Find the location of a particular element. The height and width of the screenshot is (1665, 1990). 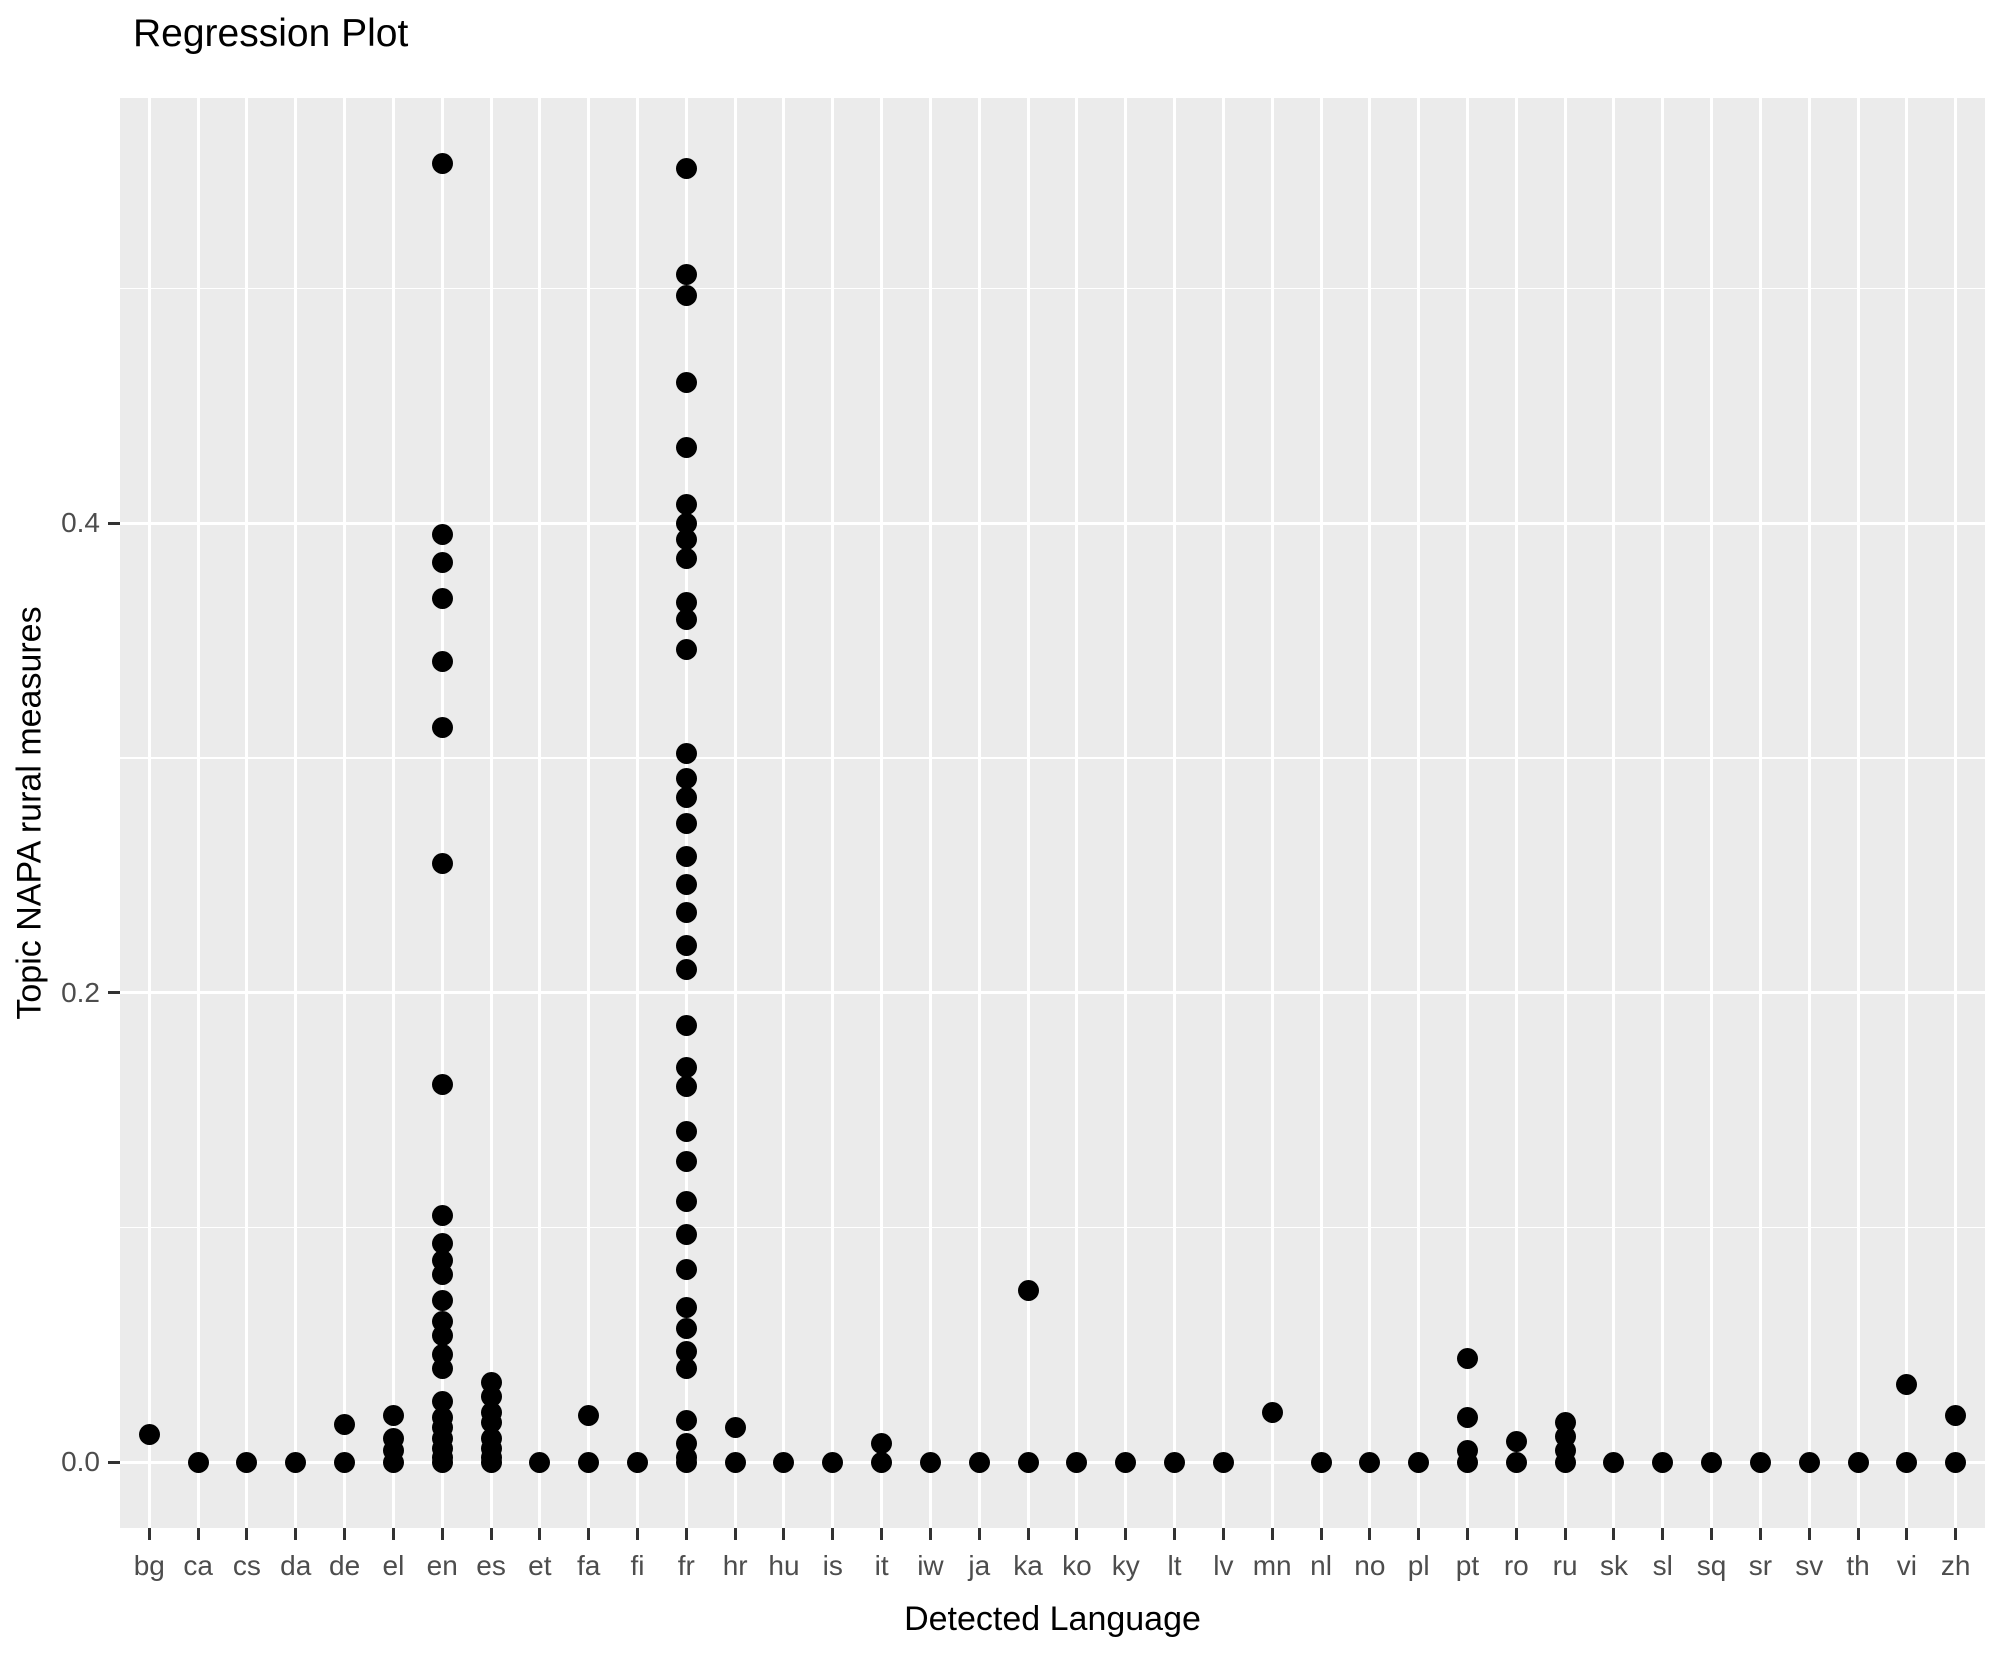

y-minor-gridline is located at coordinates (1052, 758).